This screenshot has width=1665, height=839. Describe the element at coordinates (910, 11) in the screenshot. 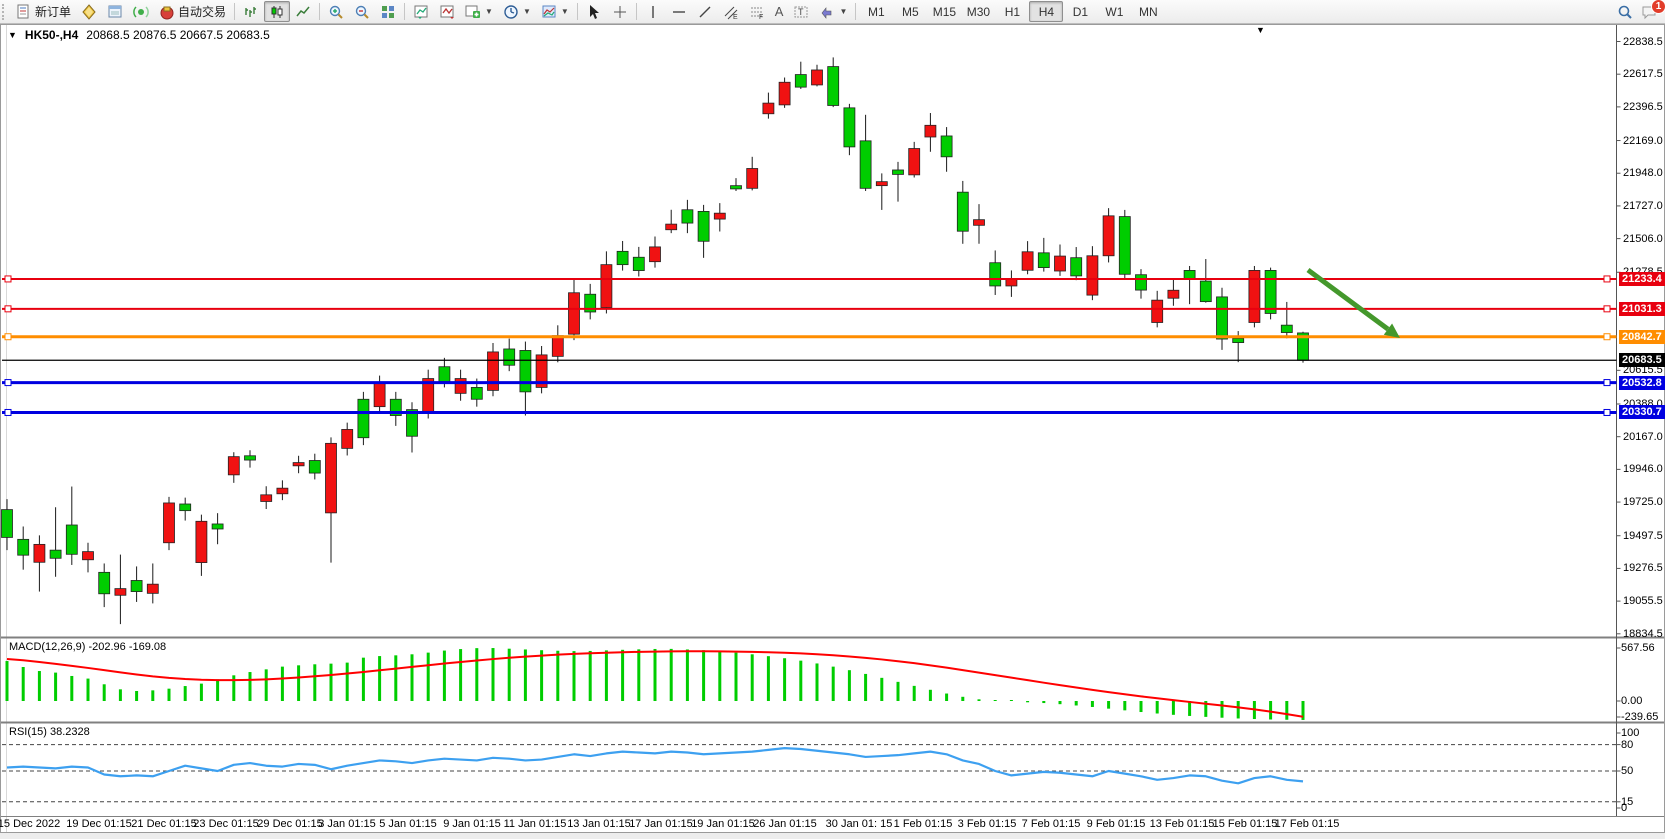

I see `timeframe-button-M5: M5` at that location.